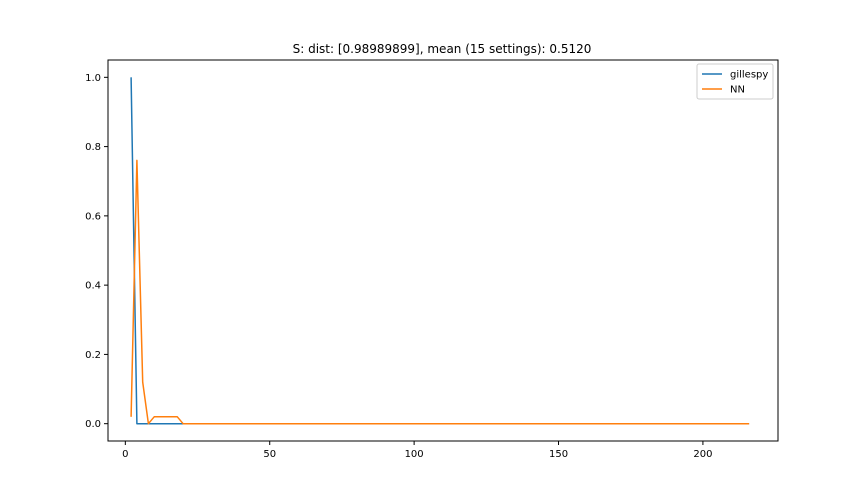  Describe the element at coordinates (93, 355) in the screenshot. I see `y-tick-label: 0.2` at that location.